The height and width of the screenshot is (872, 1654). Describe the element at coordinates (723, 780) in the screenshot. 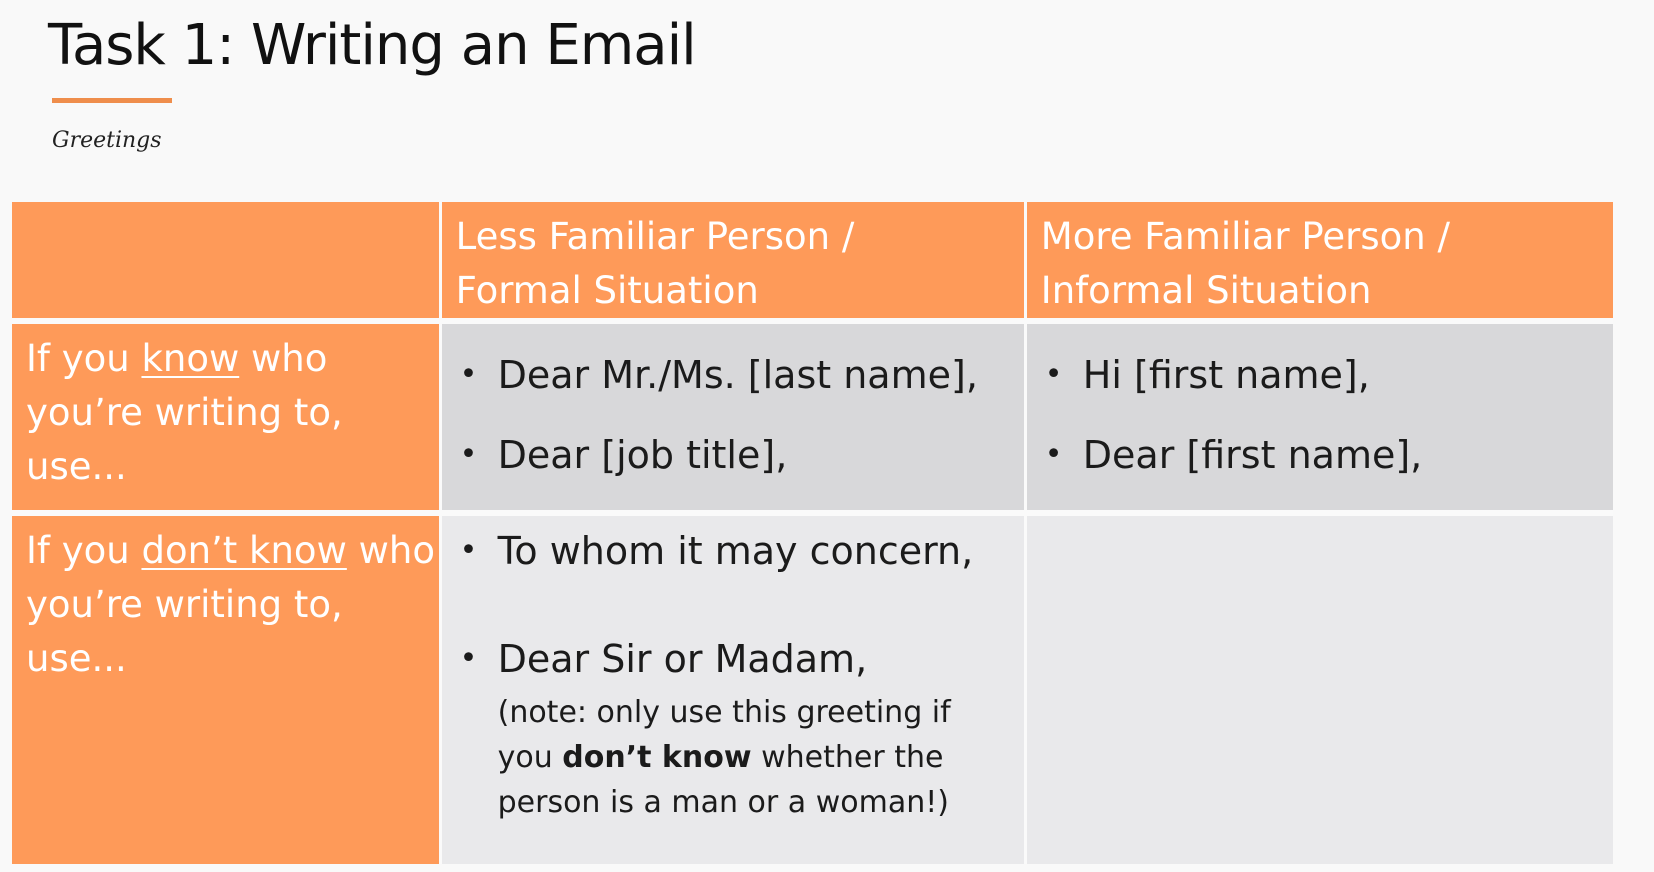

I see `note-post: whether the person is a man or a woman!)` at that location.